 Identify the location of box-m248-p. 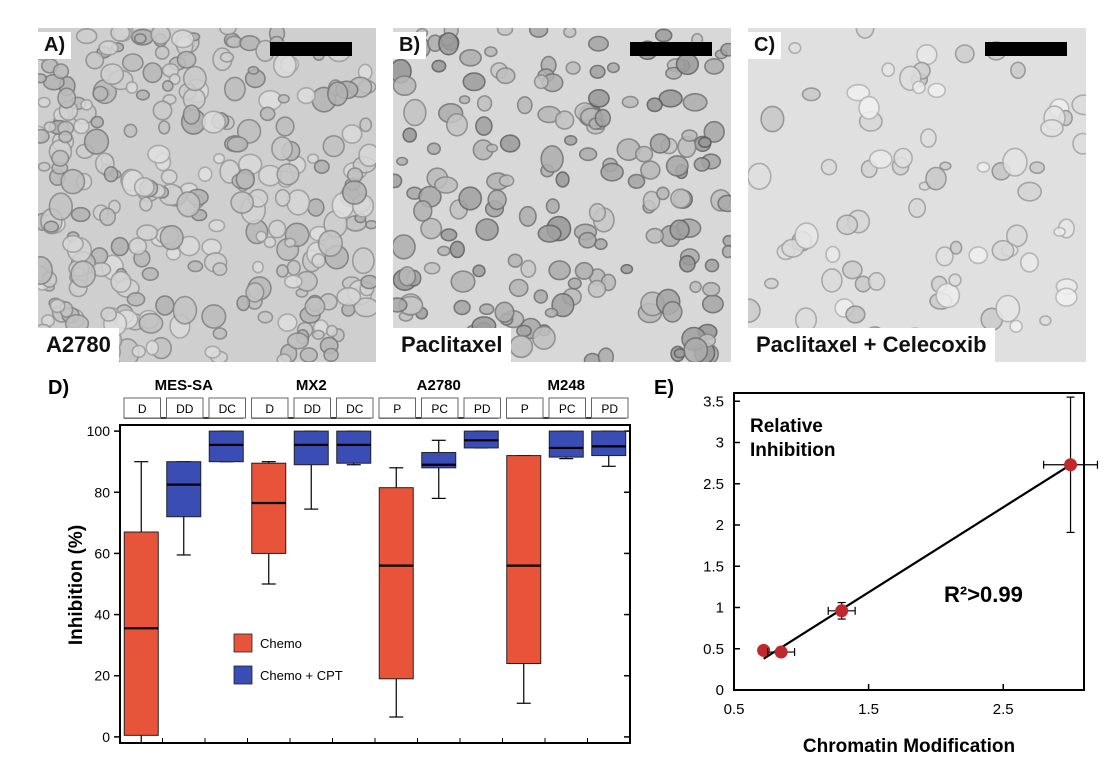
(524, 579).